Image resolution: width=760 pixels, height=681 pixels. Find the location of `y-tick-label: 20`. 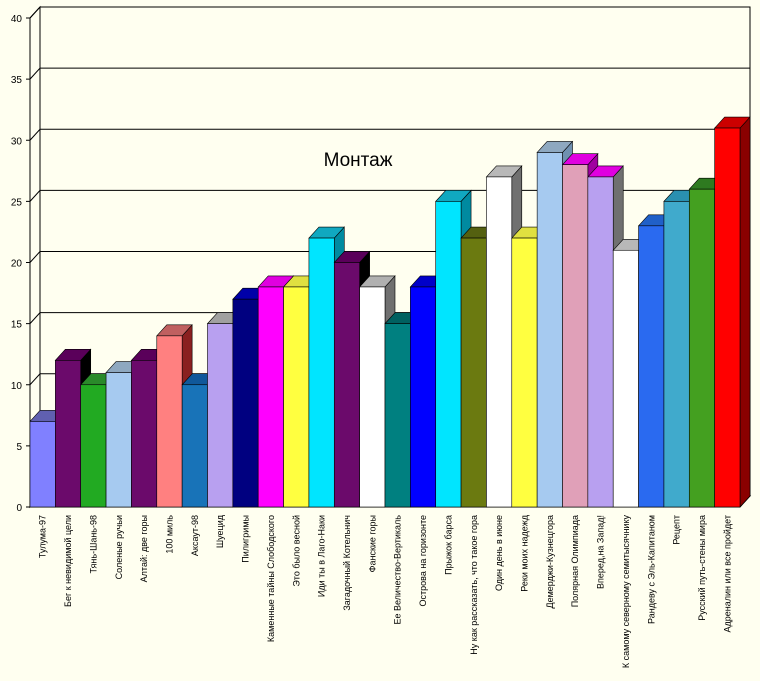

y-tick-label: 20 is located at coordinates (17, 264).